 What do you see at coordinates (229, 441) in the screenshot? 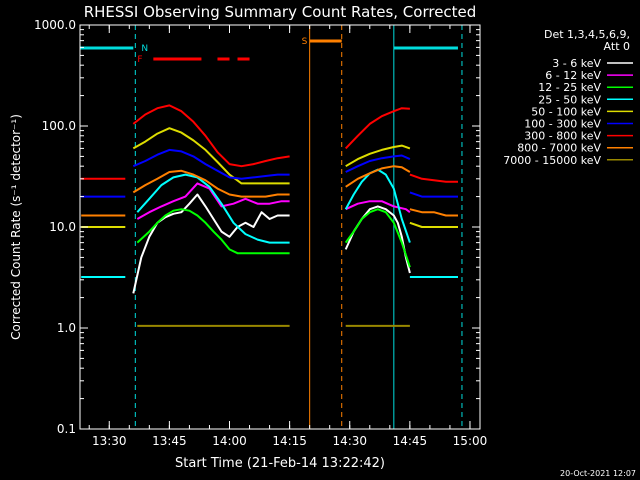
I see `x-tick-label: 14:00` at bounding box center [229, 441].